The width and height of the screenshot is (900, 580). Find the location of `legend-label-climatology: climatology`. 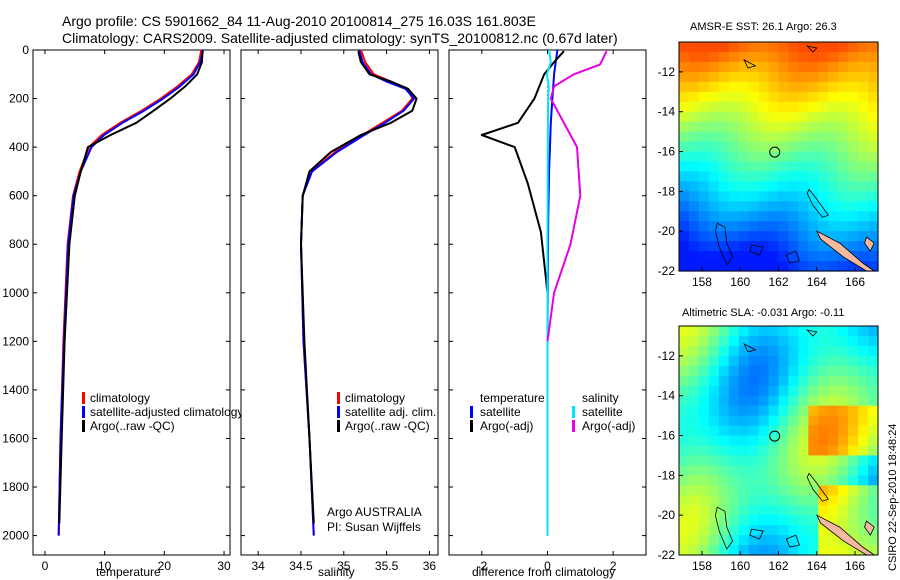

legend-label-climatology: climatology is located at coordinates (375, 398).